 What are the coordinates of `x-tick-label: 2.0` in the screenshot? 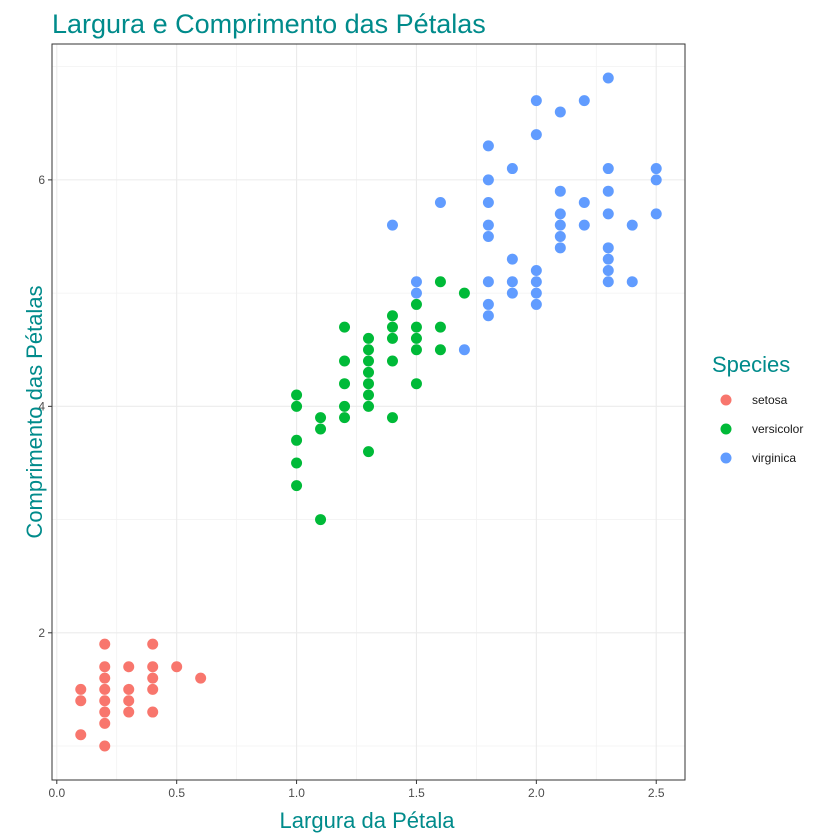 It's located at (536, 793).